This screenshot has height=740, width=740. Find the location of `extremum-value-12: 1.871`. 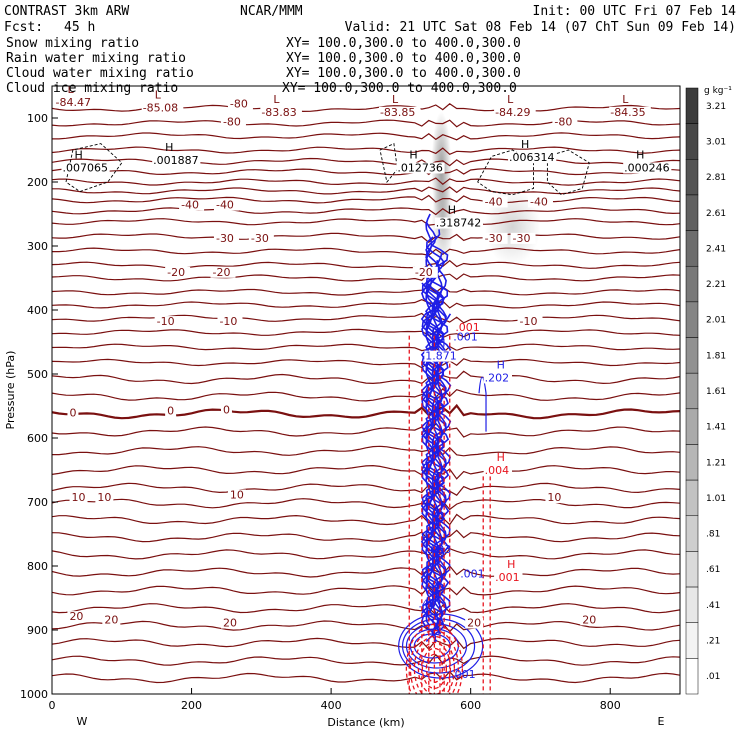

extremum-value-12: 1.871 is located at coordinates (441, 356).